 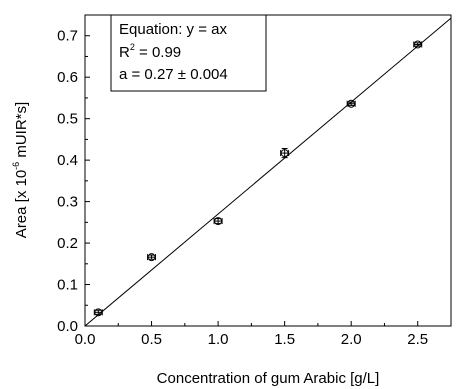 I want to click on y-tick-label: 0.5, so click(x=67, y=119).